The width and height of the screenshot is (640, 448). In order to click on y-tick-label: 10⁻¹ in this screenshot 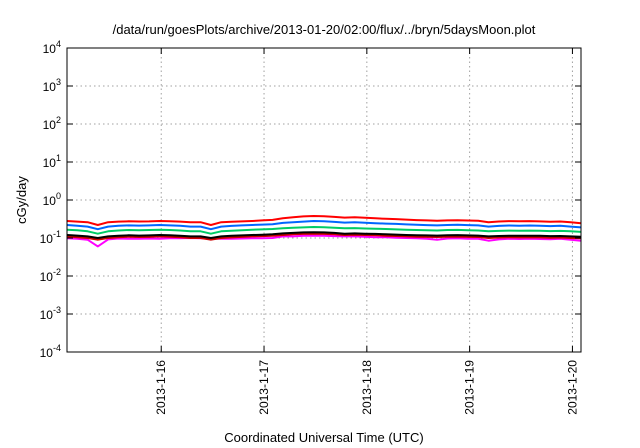, I will do `click(50, 237)`.